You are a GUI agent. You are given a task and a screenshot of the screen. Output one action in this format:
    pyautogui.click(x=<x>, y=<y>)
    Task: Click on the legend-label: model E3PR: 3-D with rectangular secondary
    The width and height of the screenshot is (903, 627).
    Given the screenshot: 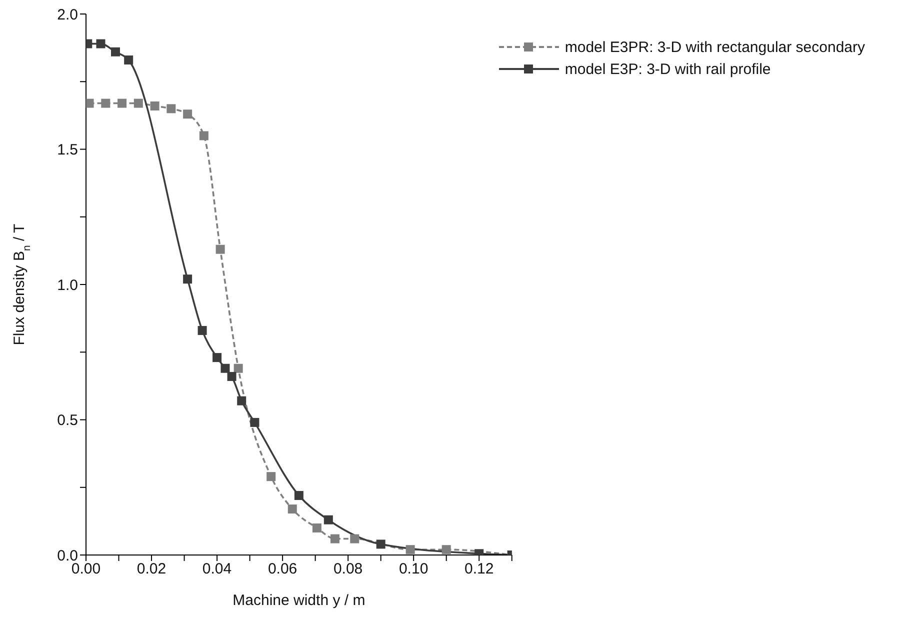 What is the action you would take?
    pyautogui.click(x=714, y=47)
    